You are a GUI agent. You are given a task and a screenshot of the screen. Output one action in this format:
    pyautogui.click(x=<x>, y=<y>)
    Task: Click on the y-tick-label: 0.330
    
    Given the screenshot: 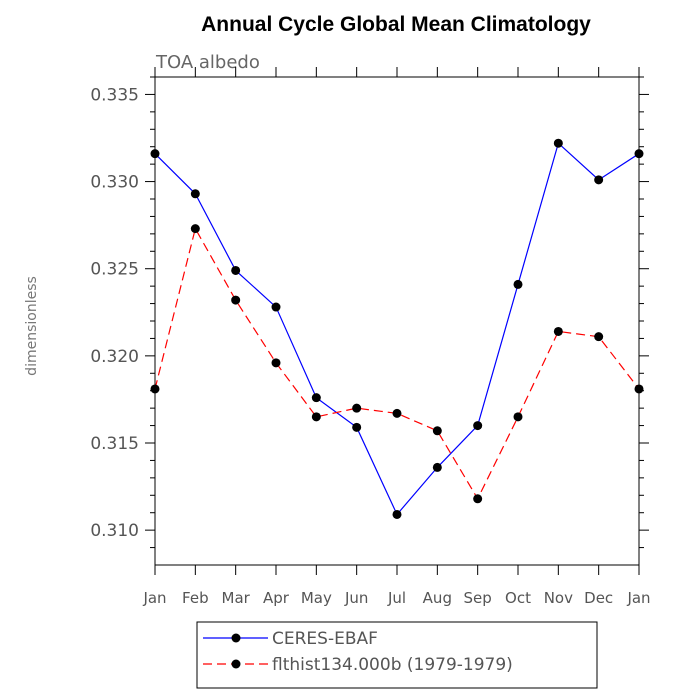 What is the action you would take?
    pyautogui.click(x=114, y=183)
    